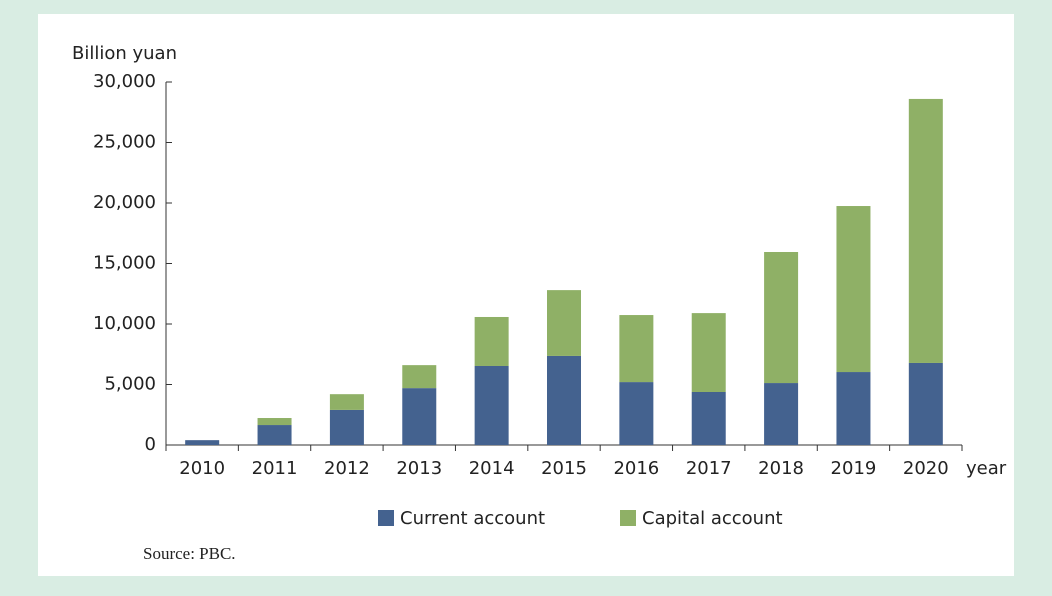 This screenshot has height=596, width=1052. I want to click on x-tick-label: 2015, so click(564, 468).